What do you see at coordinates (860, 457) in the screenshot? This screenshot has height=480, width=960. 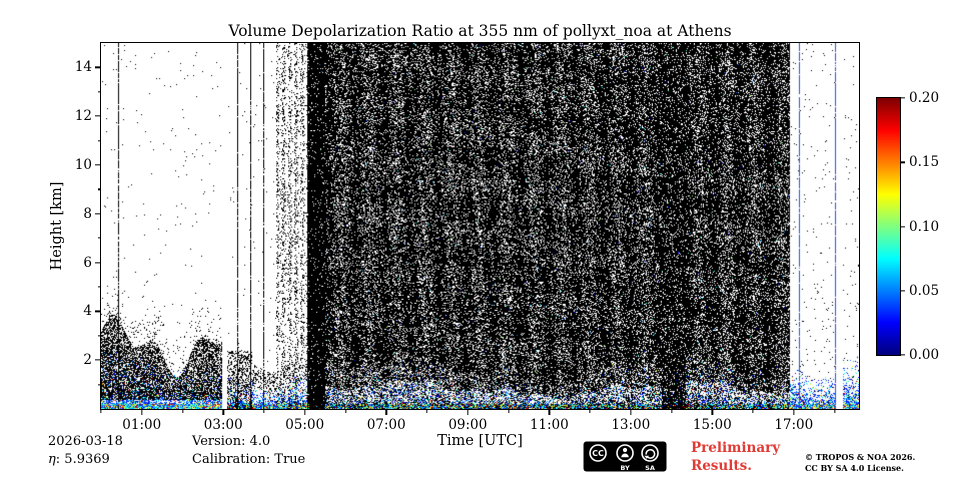 I see `copyright-line1: © TROPOS & NOA 2026.` at bounding box center [860, 457].